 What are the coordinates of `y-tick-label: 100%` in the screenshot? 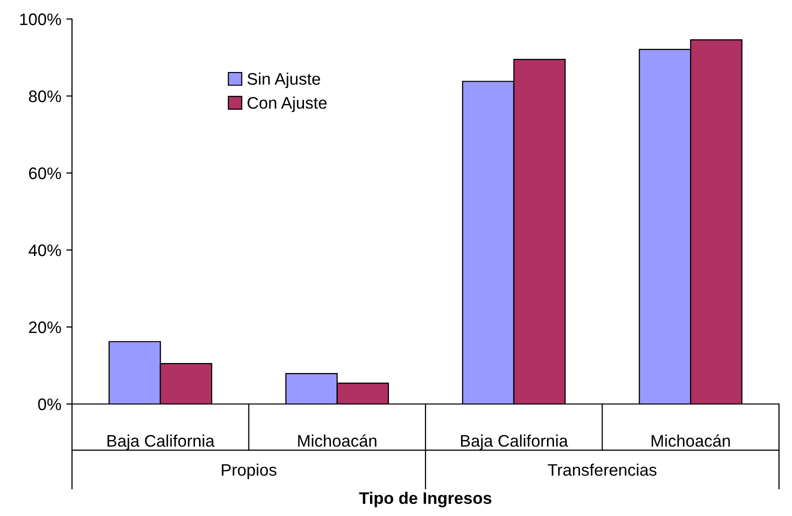 It's located at (40, 19).